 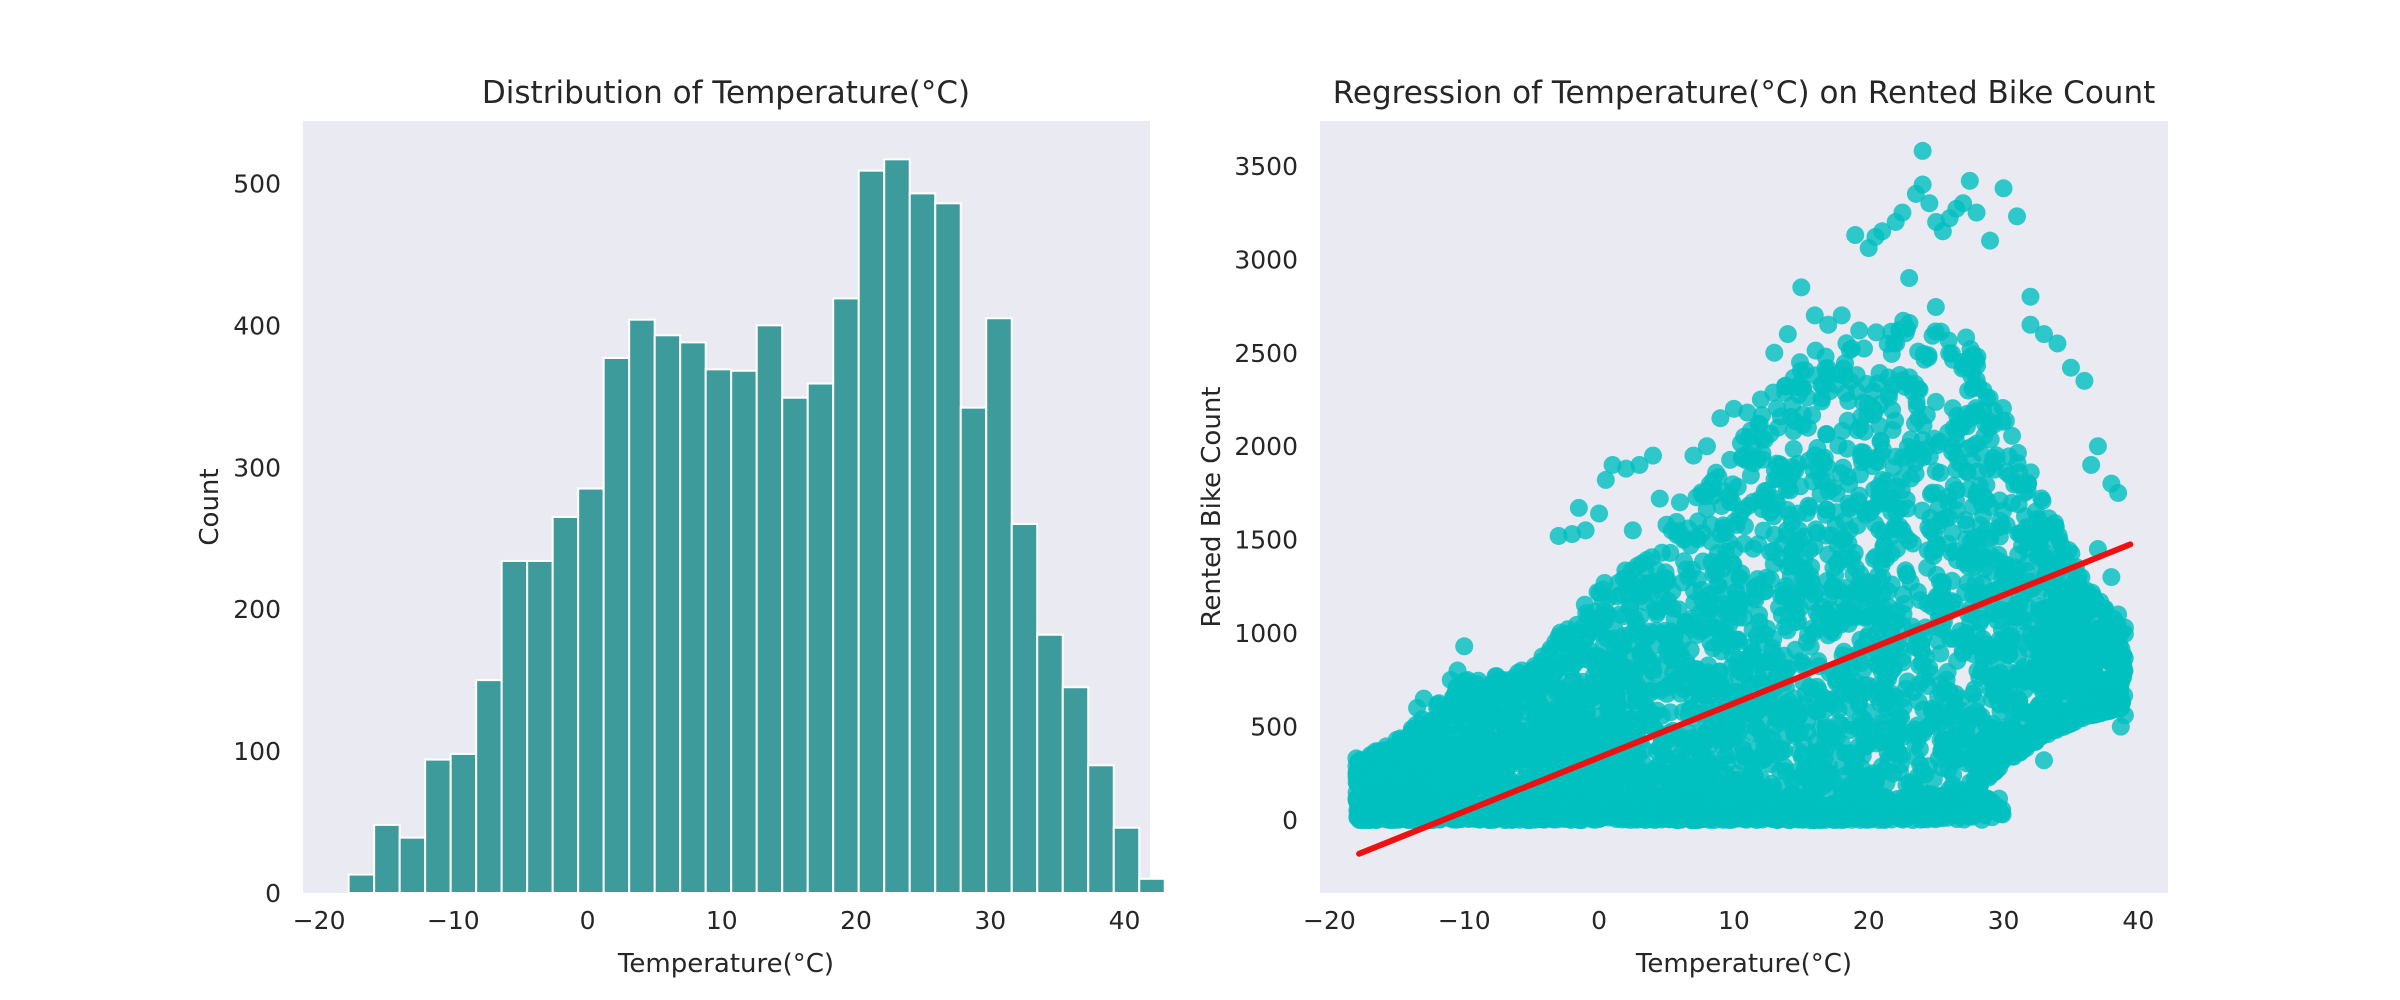 I want to click on y-tick-label: 3000, so click(x=1266, y=259).